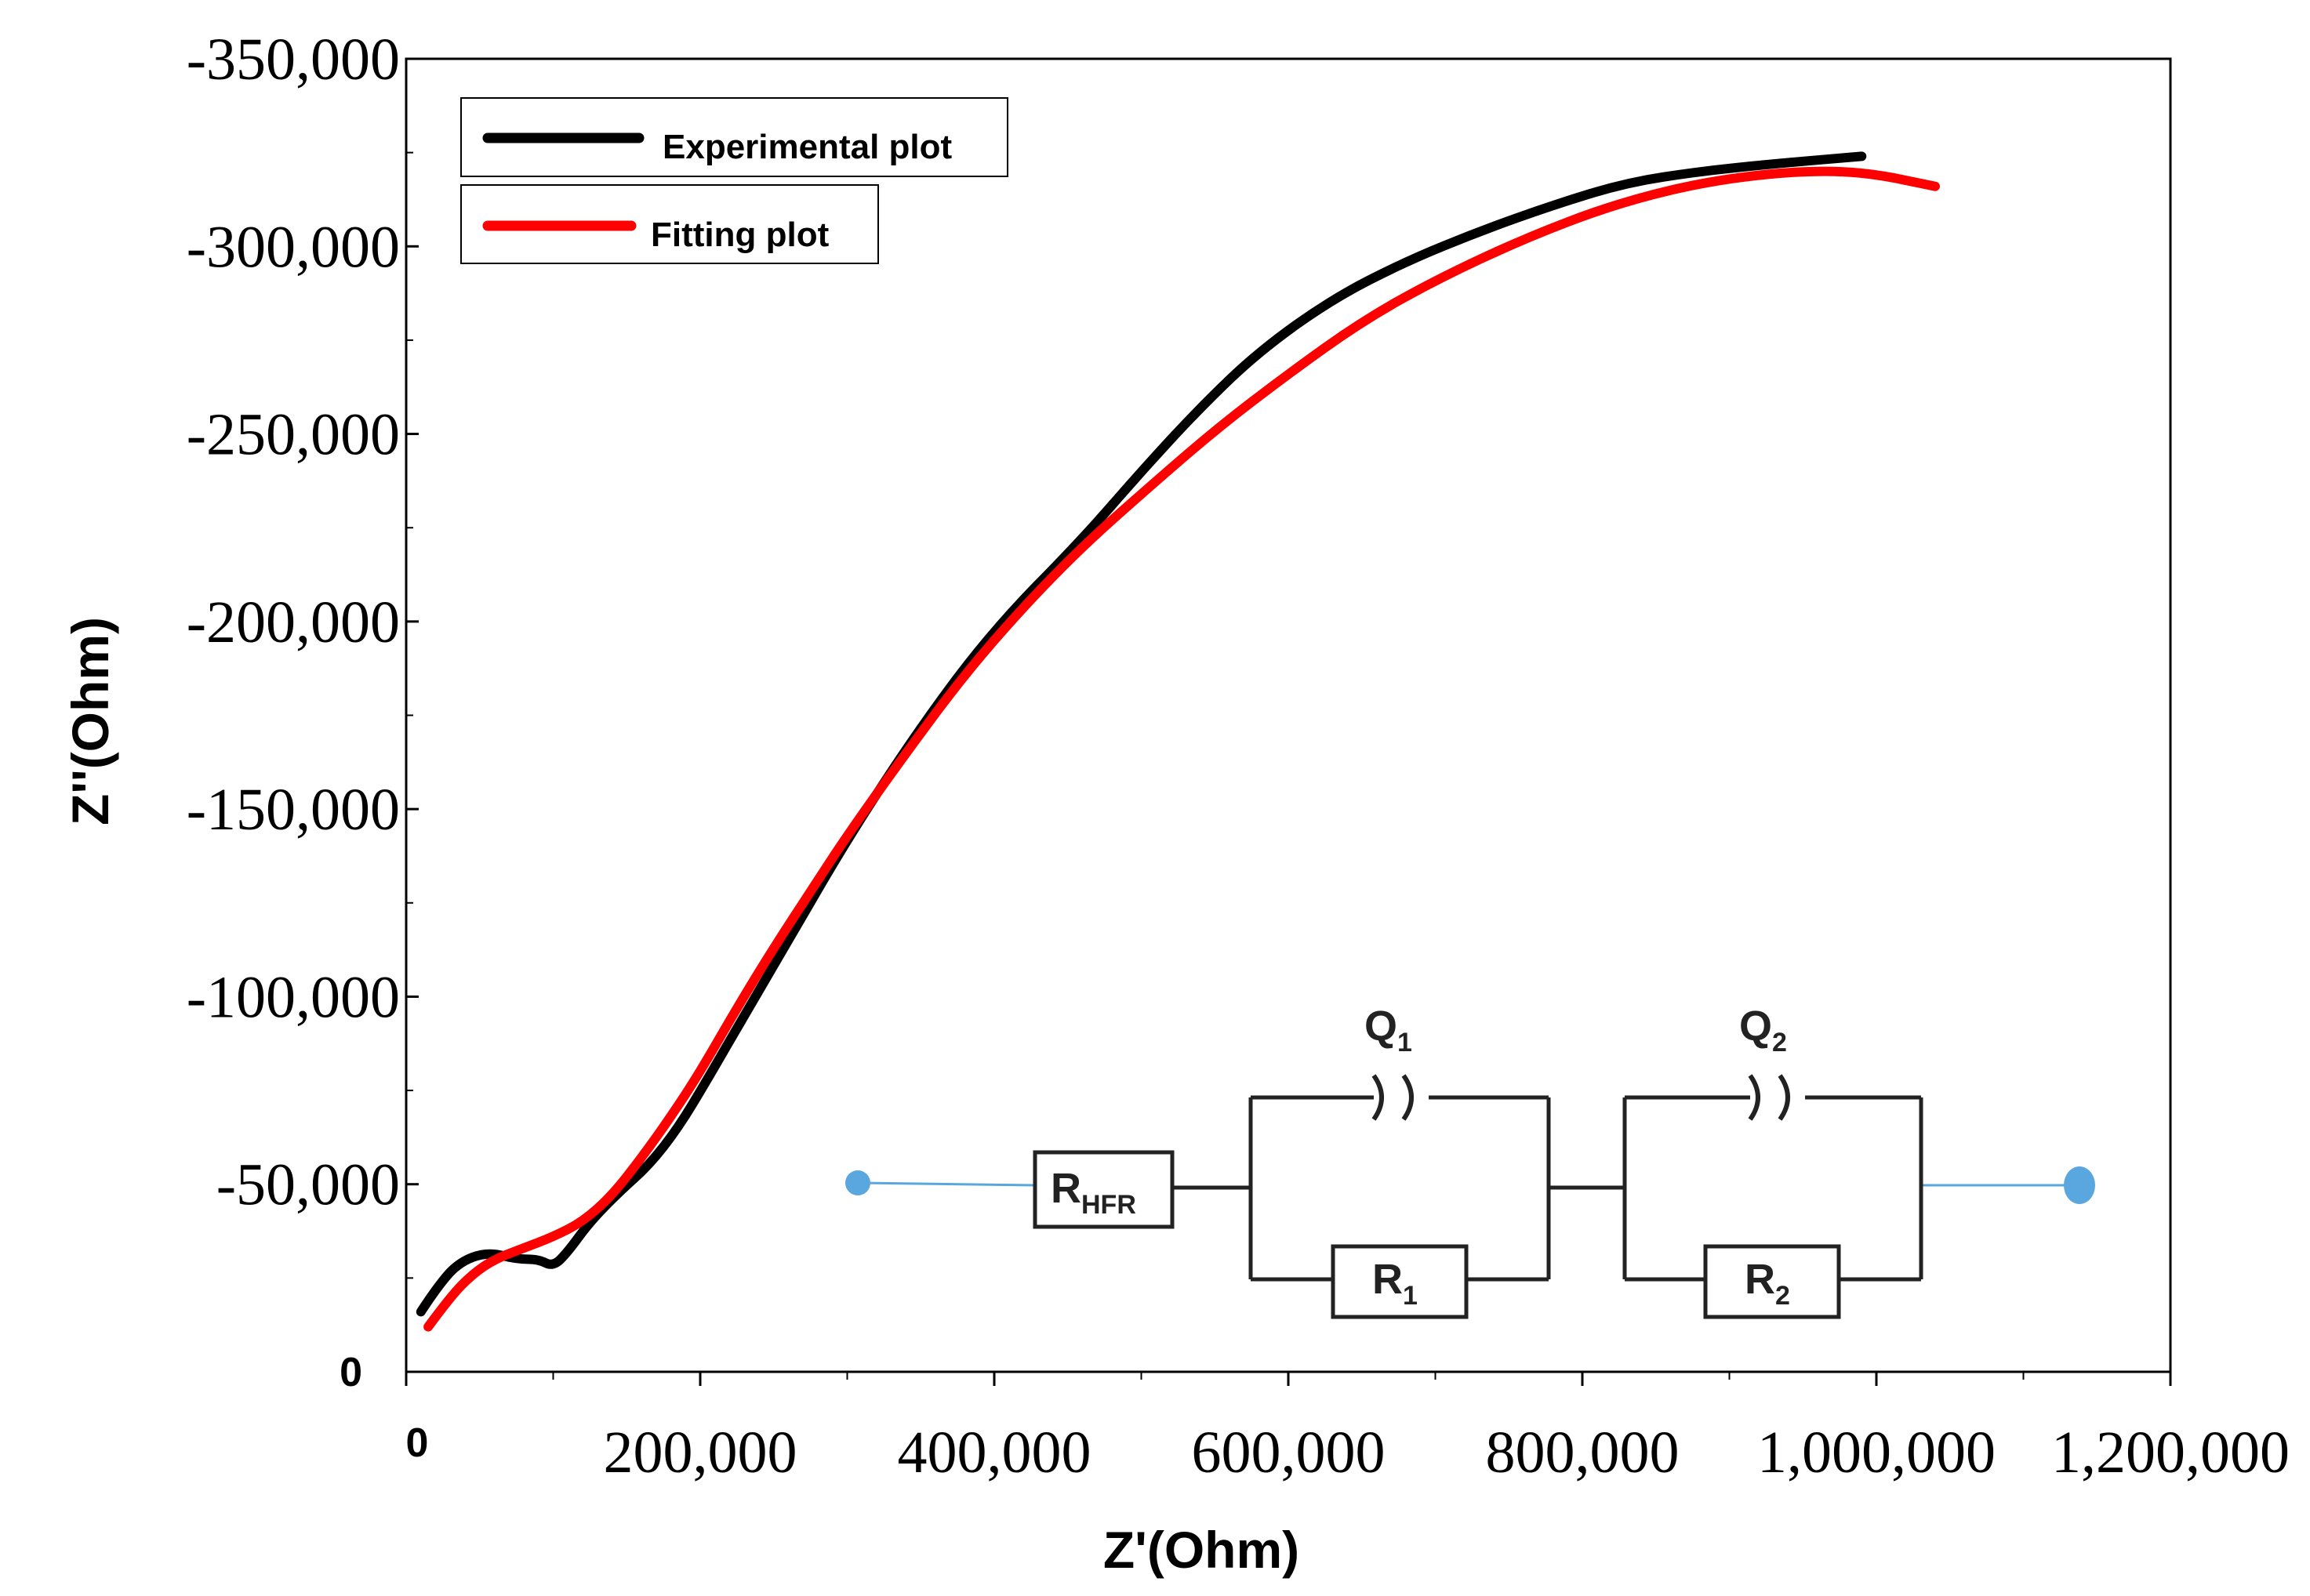 The width and height of the screenshot is (2310, 1596). I want to click on resistor-rhfr, so click(1104, 1189).